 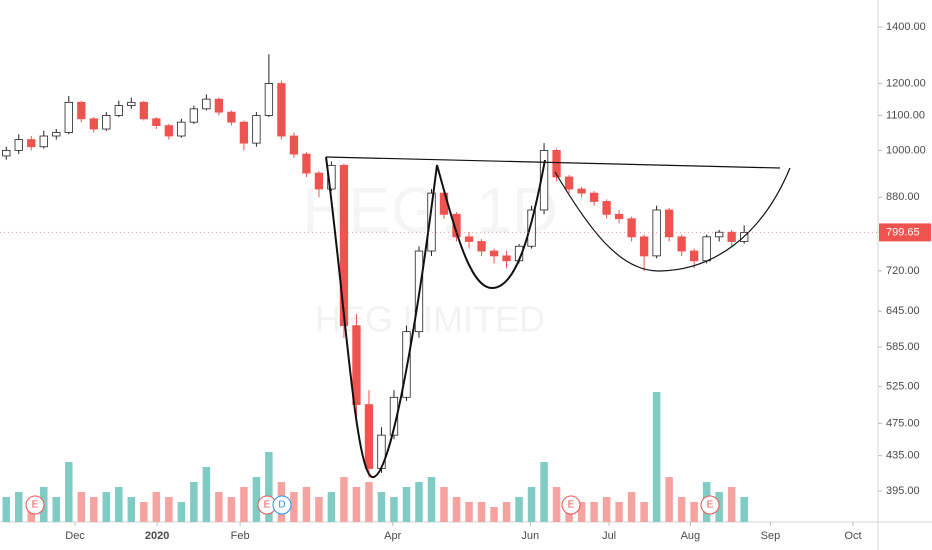 I want to click on x-tick-label: Jun, so click(x=530, y=536).